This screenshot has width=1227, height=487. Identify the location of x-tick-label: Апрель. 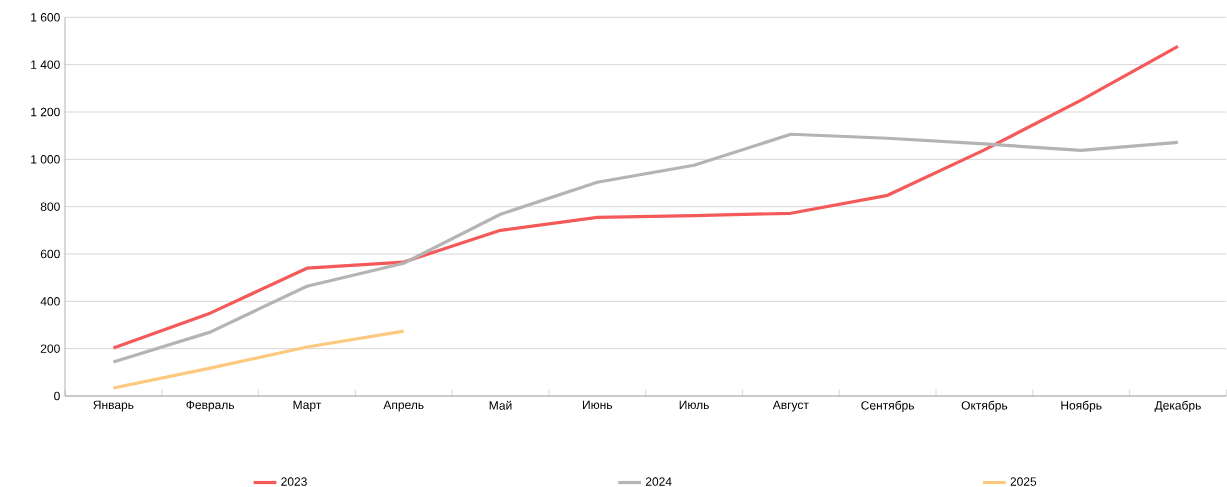
(403, 406).